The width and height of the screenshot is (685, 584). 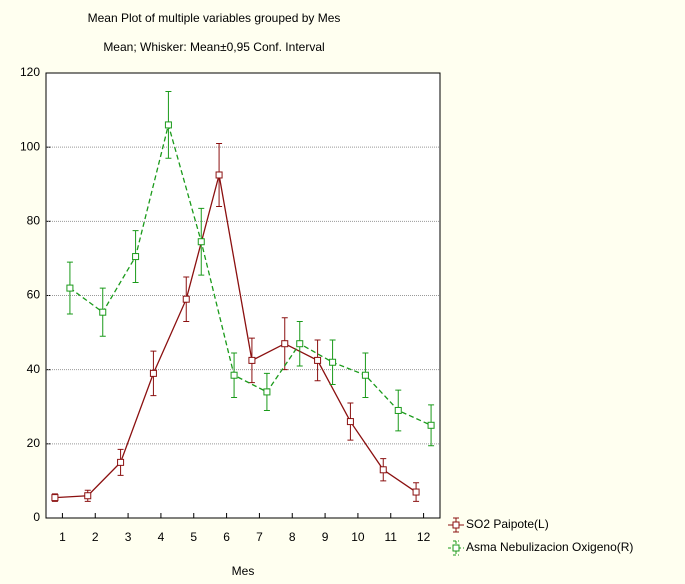 What do you see at coordinates (259, 537) in the screenshot?
I see `x-tick-label: 7` at bounding box center [259, 537].